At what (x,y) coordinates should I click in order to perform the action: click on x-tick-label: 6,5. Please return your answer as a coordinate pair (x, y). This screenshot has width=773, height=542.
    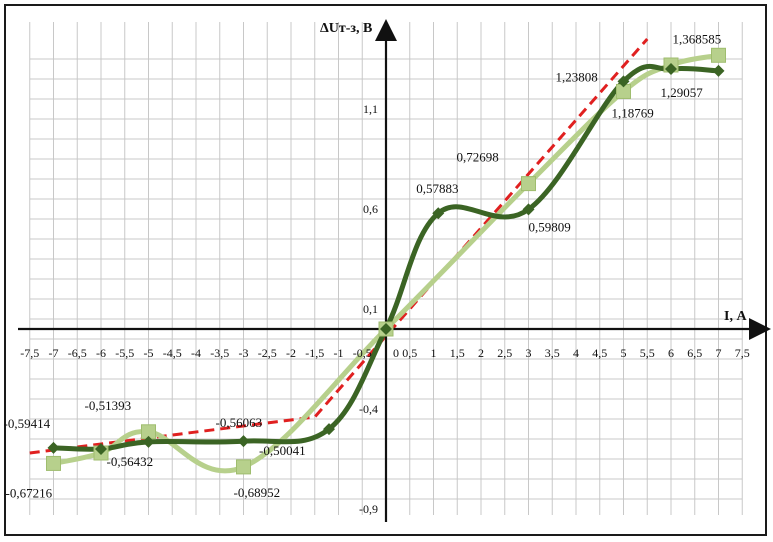
    Looking at the image, I should click on (694, 353).